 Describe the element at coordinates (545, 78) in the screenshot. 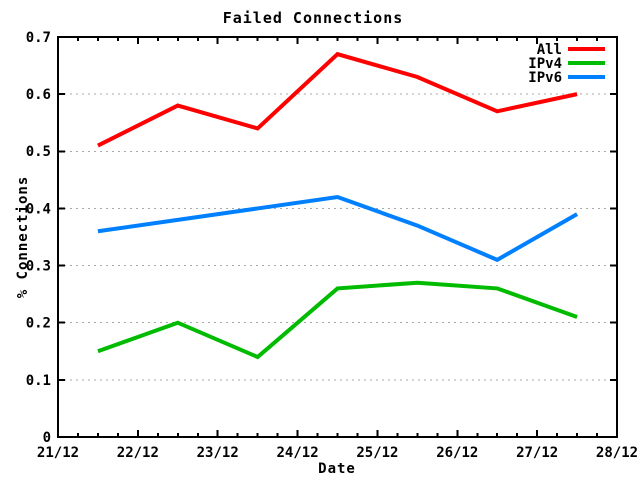

I see `legend-label-ipv6: IPv6` at that location.